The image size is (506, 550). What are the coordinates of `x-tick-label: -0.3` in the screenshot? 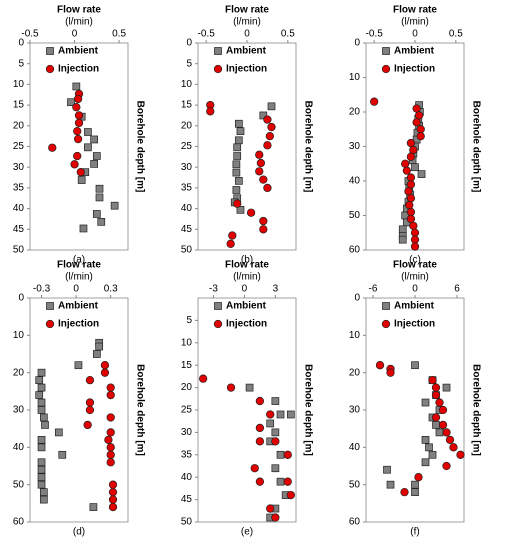 It's located at (42, 289).